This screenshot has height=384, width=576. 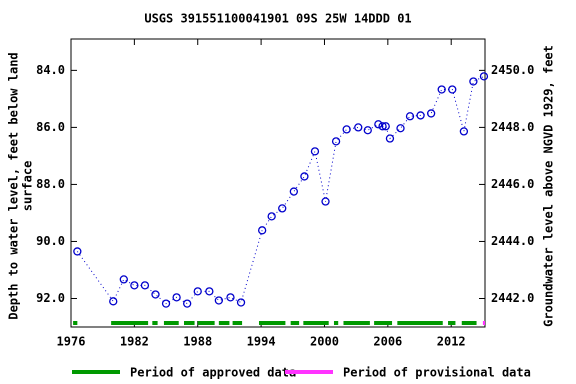 What do you see at coordinates (512, 184) in the screenshot?
I see `y2-tick-label: 2446.0` at bounding box center [512, 184].